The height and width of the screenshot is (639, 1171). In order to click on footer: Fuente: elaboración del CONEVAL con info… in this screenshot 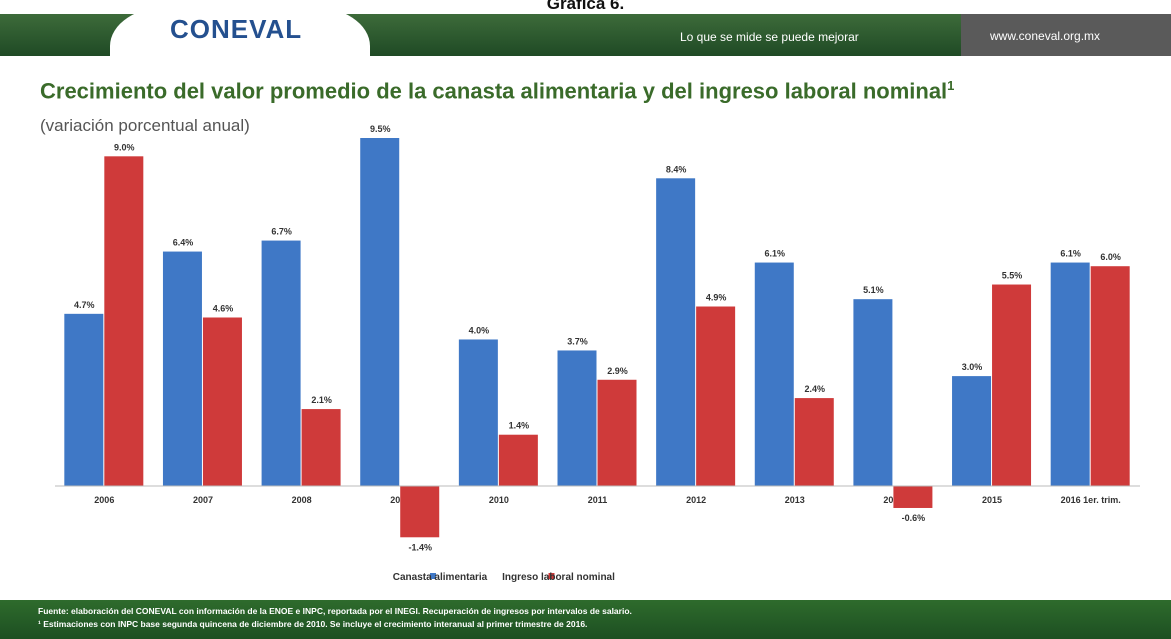, I will do `click(585, 619)`.